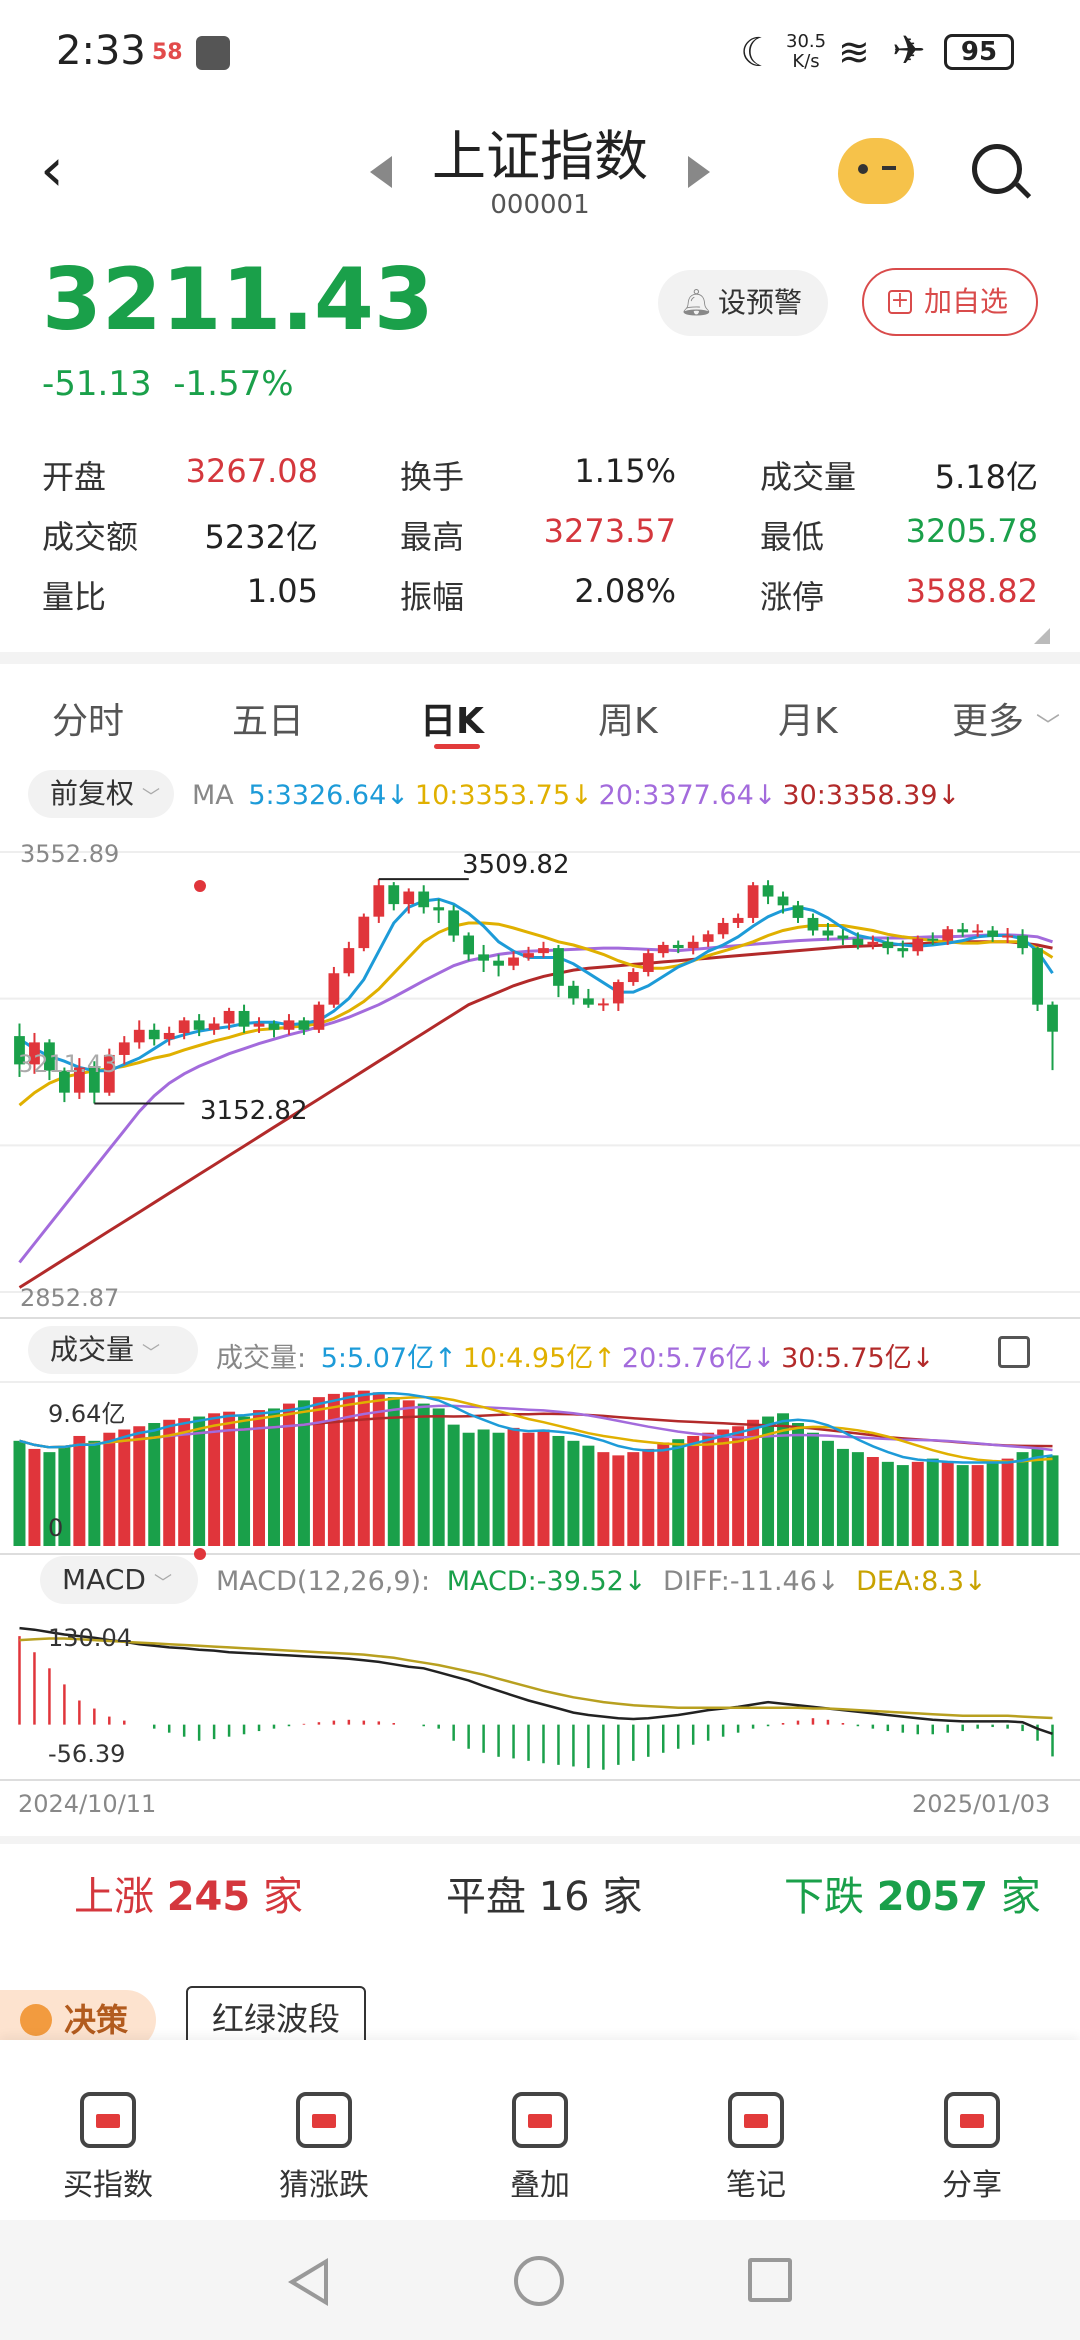 This screenshot has height=2340, width=1080. What do you see at coordinates (87, 1804) in the screenshot?
I see `start-date: 2024/10/11` at bounding box center [87, 1804].